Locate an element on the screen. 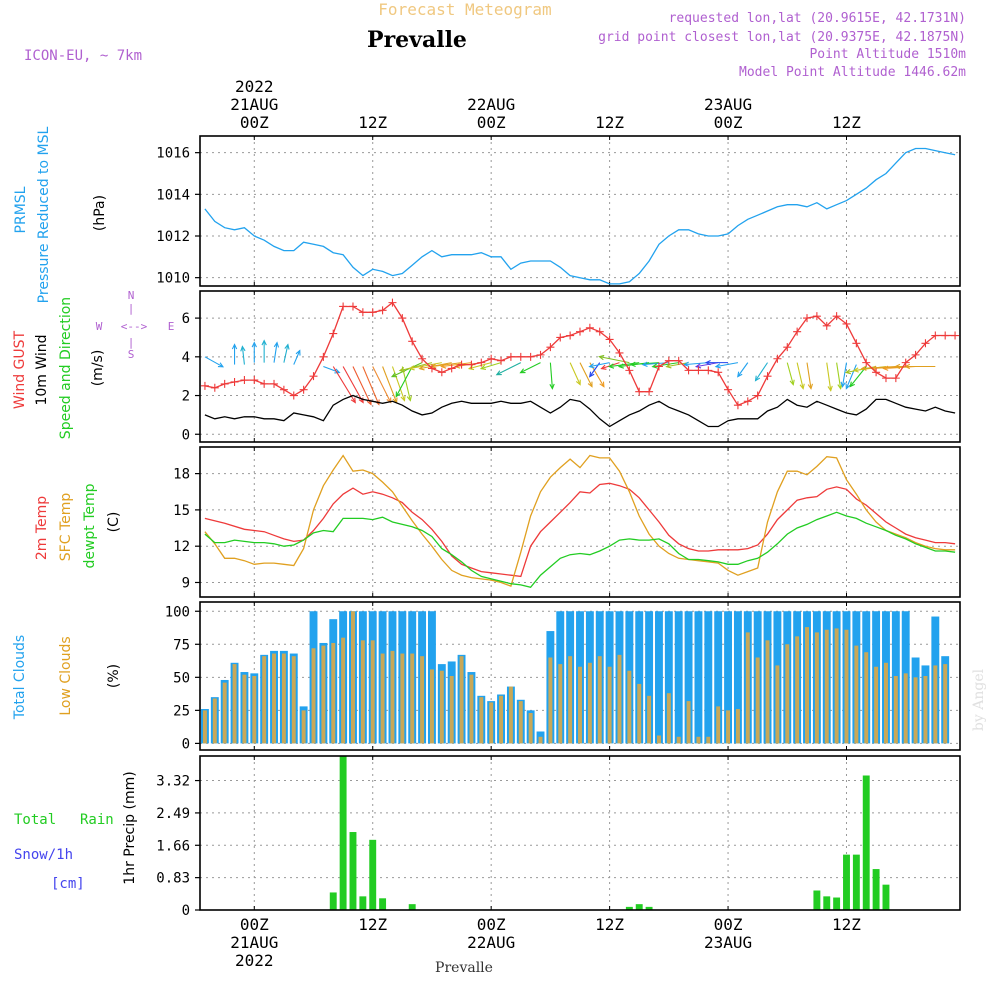 This screenshot has height=1000, width=1000. panel-pressure: 1010 1012 1014 1016 is located at coordinates (558, 211).